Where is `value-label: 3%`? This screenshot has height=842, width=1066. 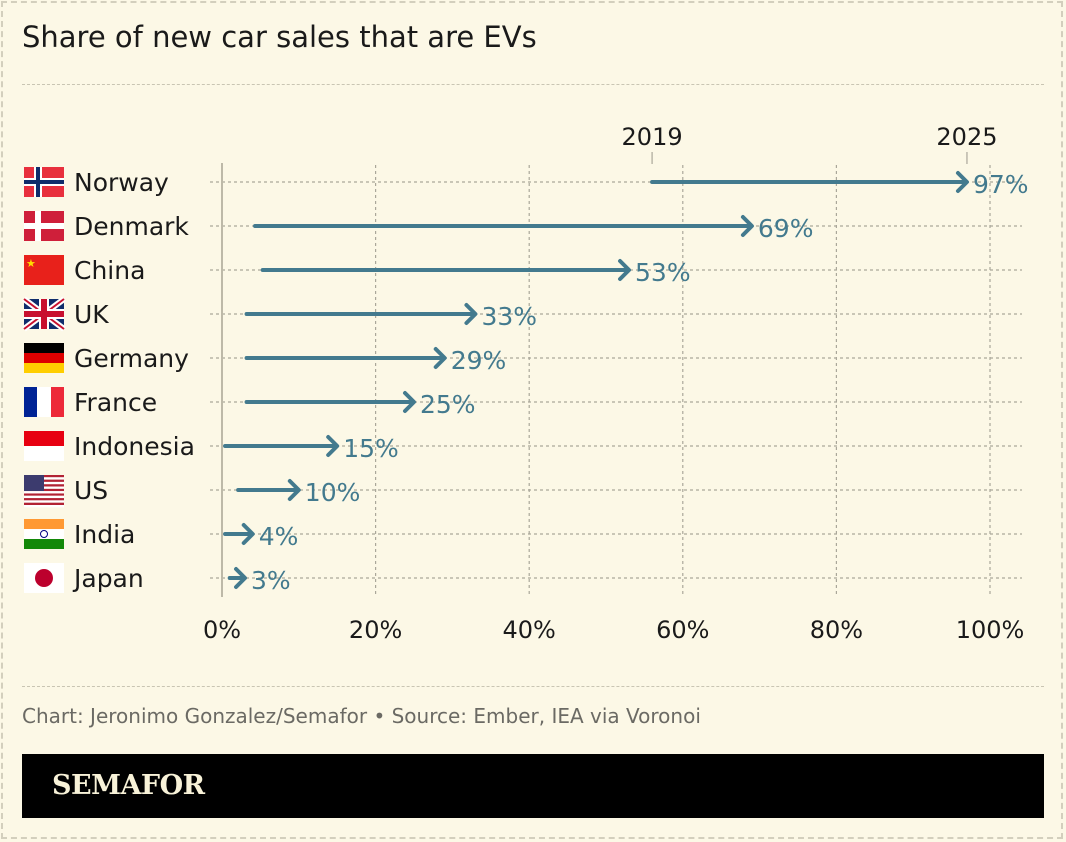 value-label: 3% is located at coordinates (271, 580).